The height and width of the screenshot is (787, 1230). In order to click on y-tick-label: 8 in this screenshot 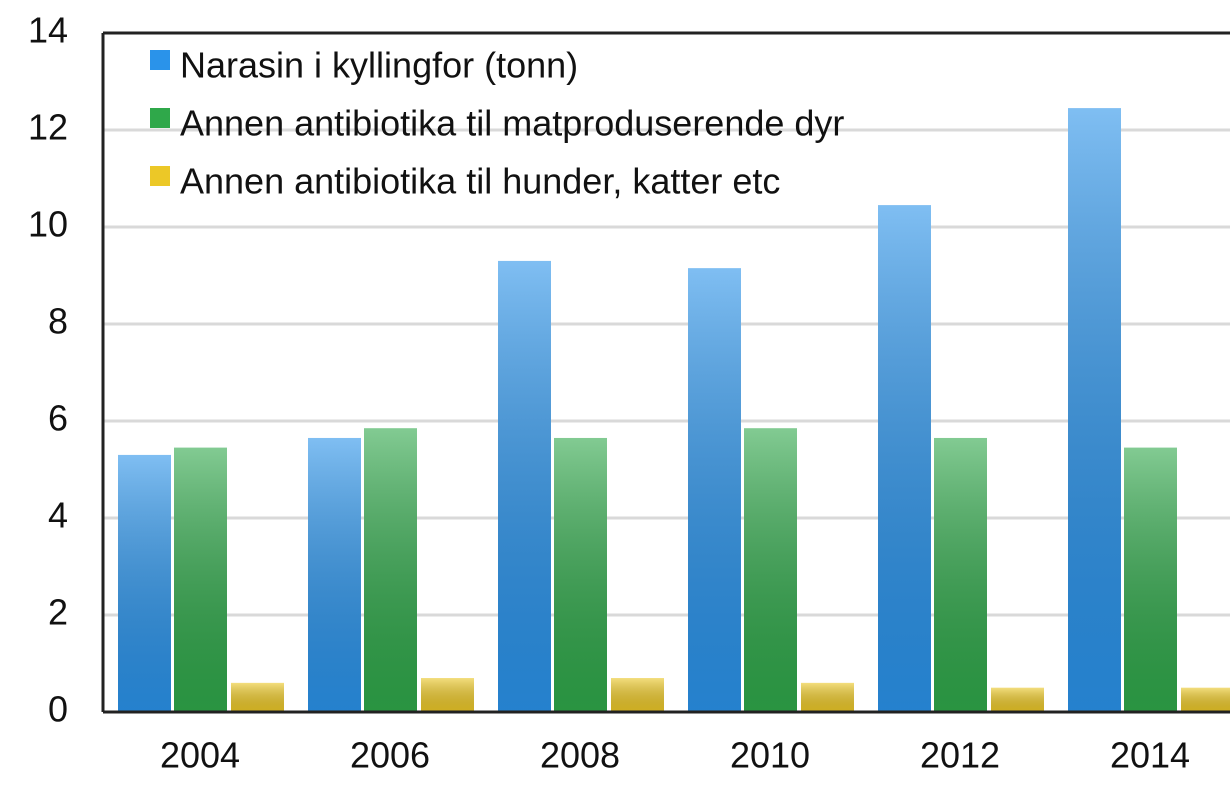, I will do `click(58, 321)`.